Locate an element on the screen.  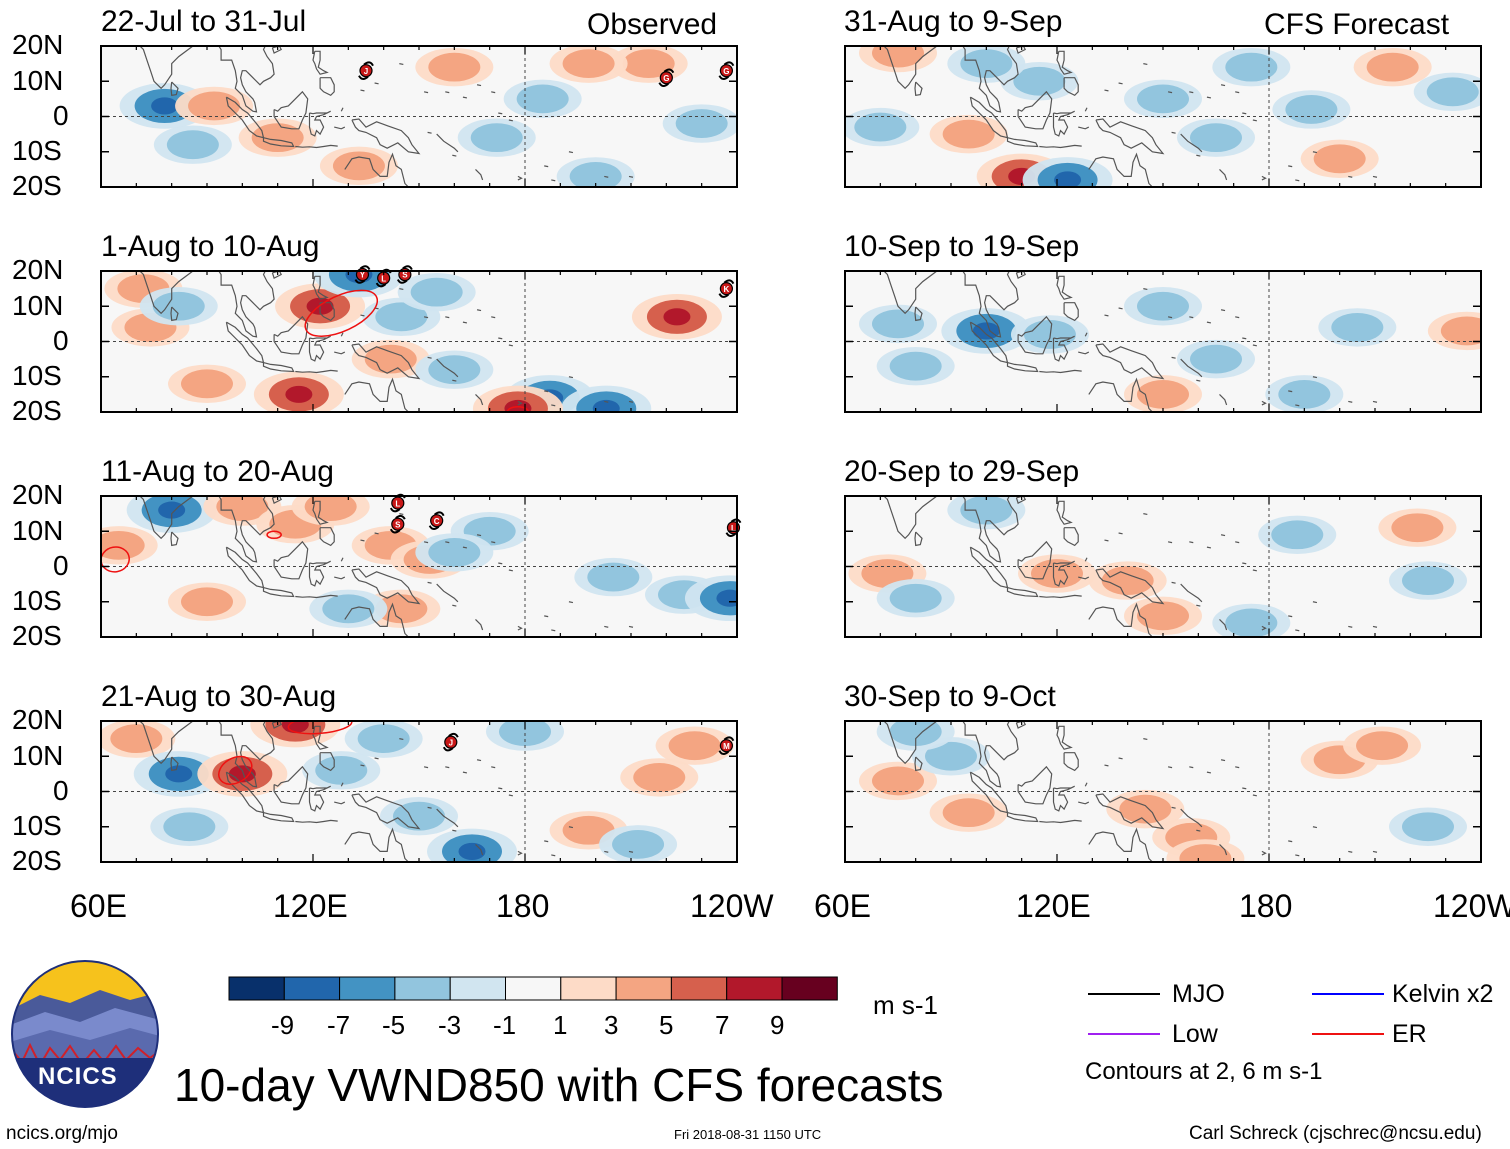
lat-tick-label: 0 is located at coordinates (61, 115).